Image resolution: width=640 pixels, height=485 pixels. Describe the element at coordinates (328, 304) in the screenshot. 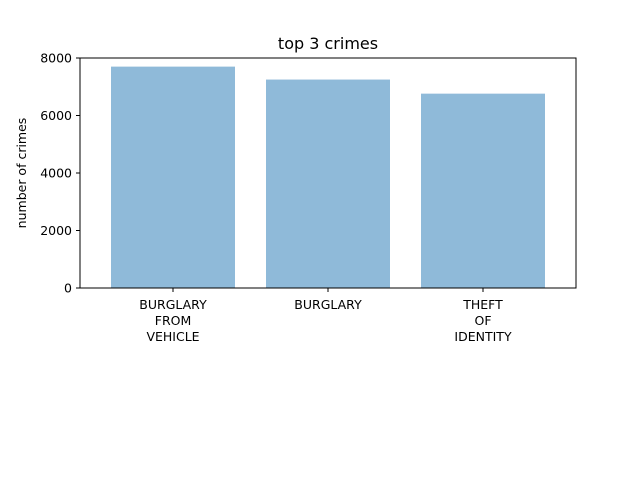

I see `x-tick-label-1: BURGLARY` at that location.